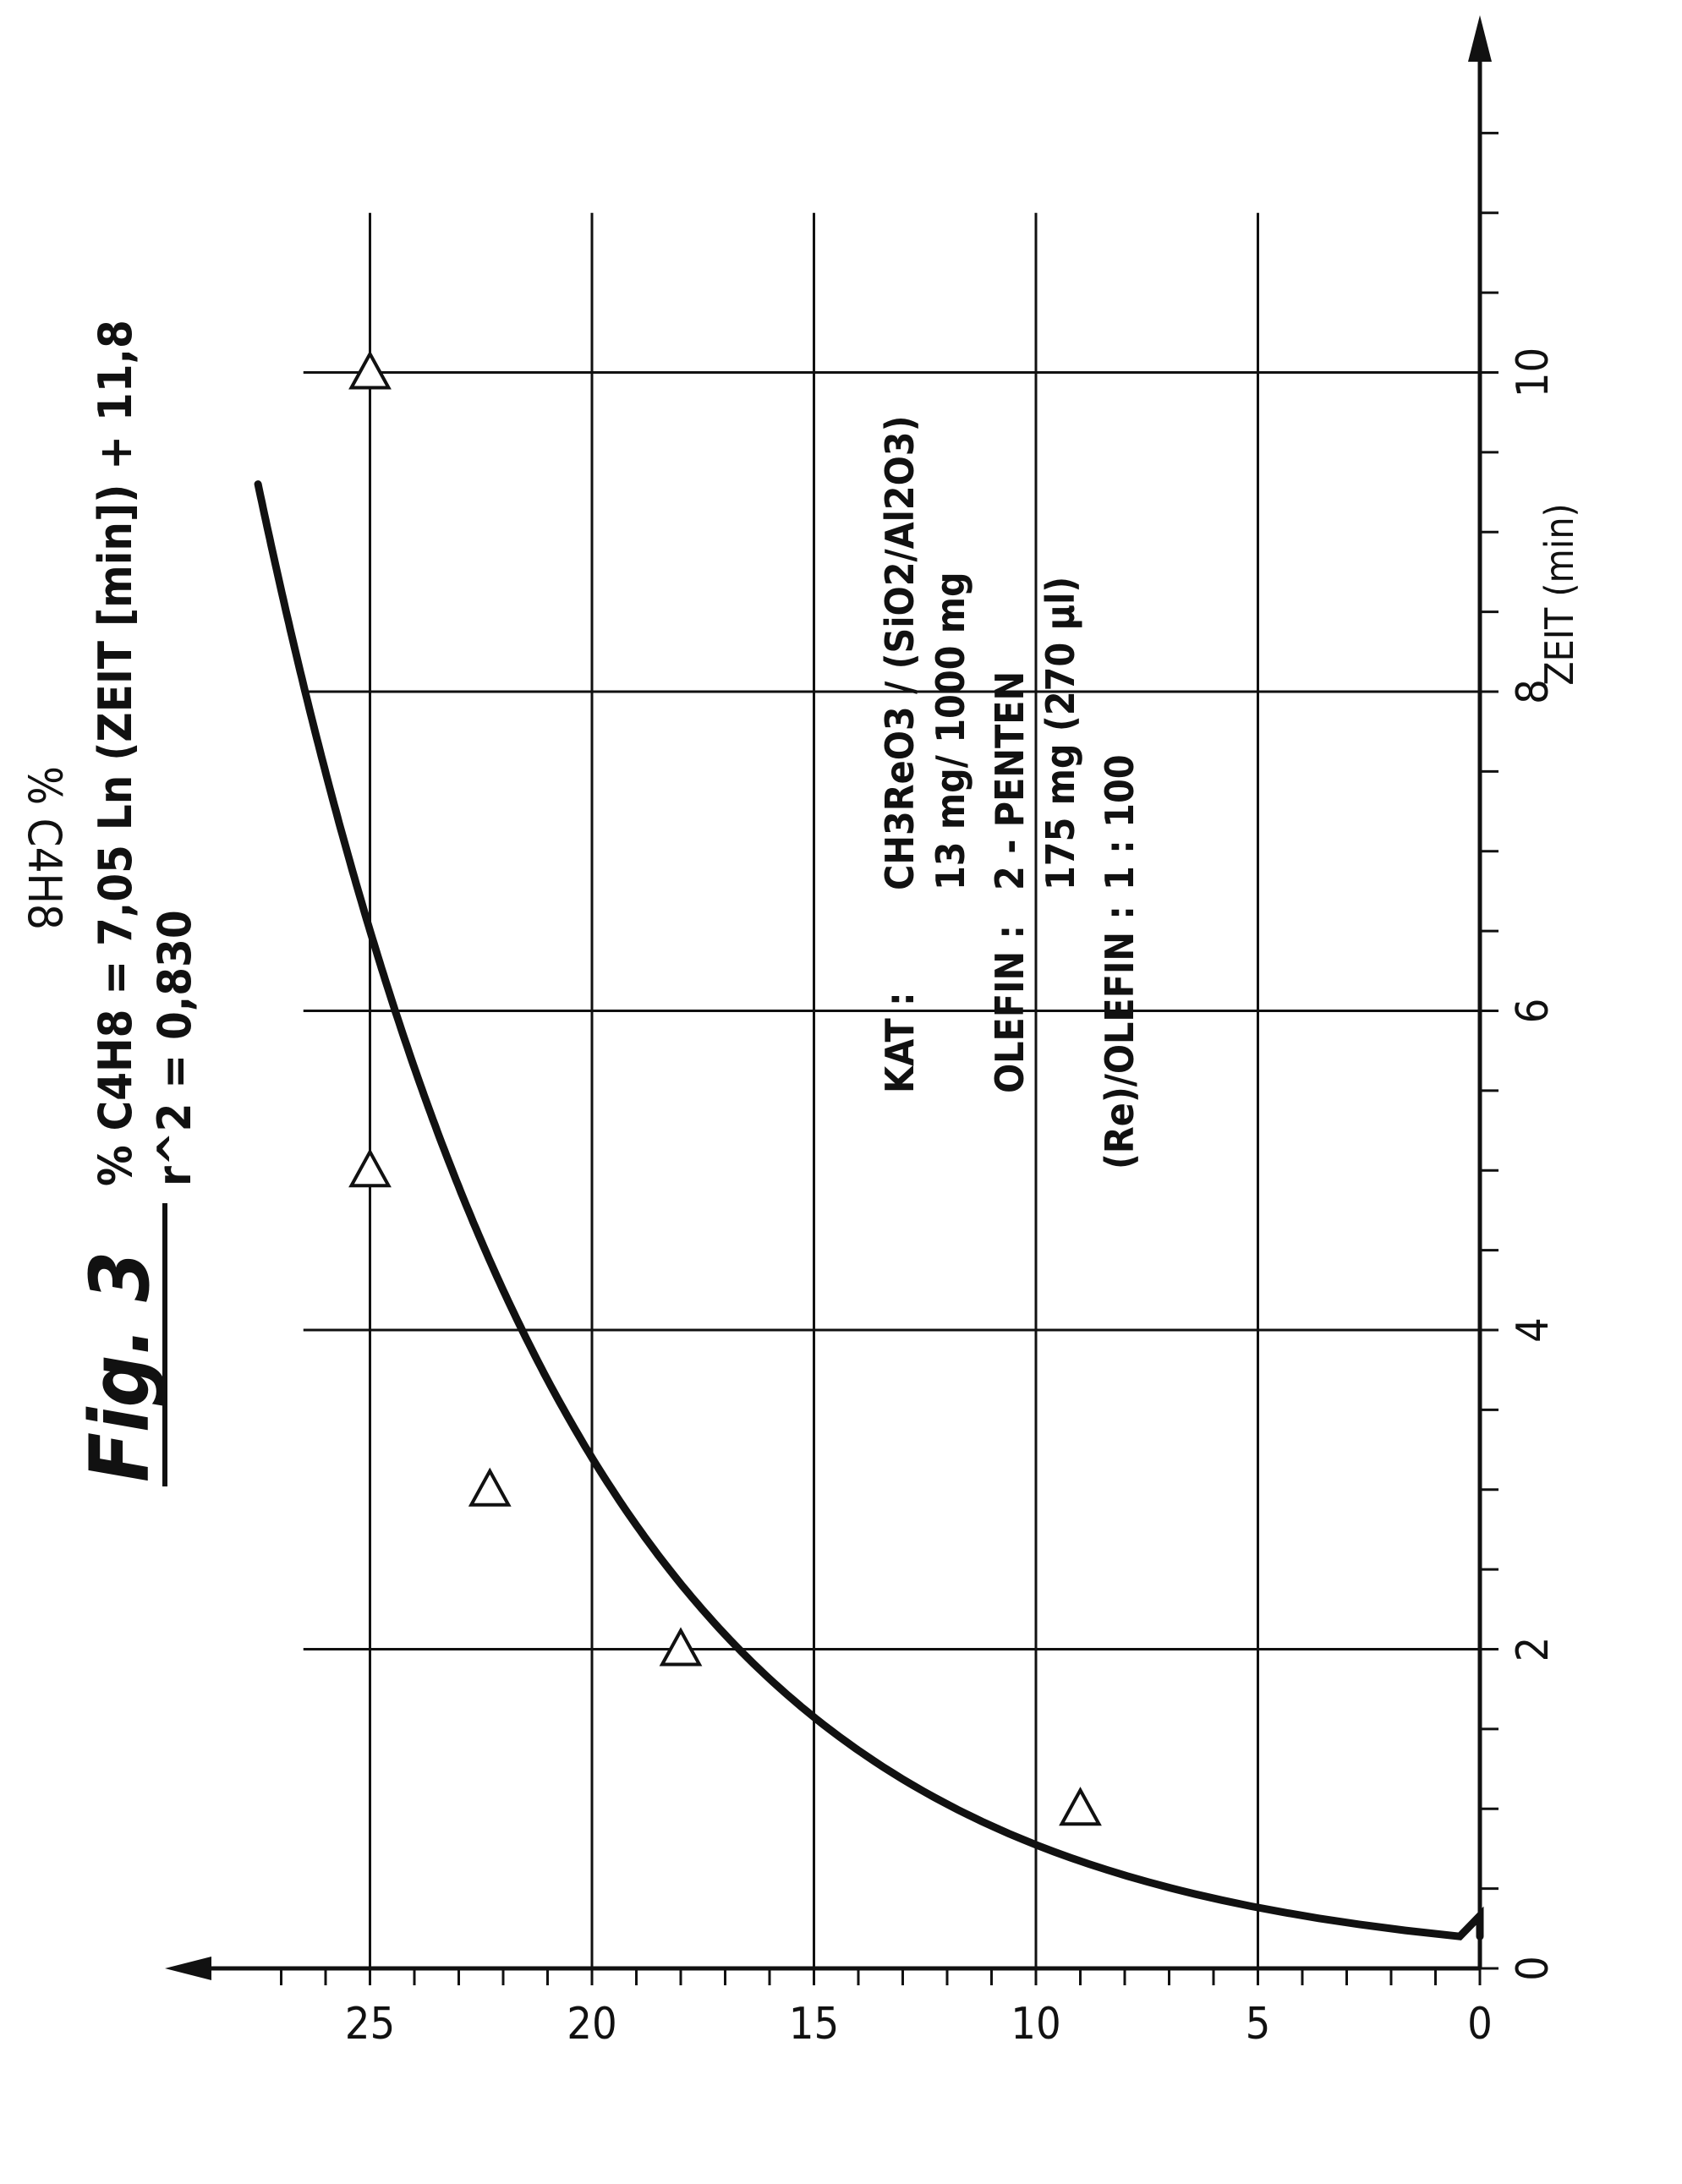 Image resolution: width=1682 pixels, height=2184 pixels. What do you see at coordinates (950, 731) in the screenshot?
I see `kat-value-2: 13 mg/ 1000 mg` at bounding box center [950, 731].